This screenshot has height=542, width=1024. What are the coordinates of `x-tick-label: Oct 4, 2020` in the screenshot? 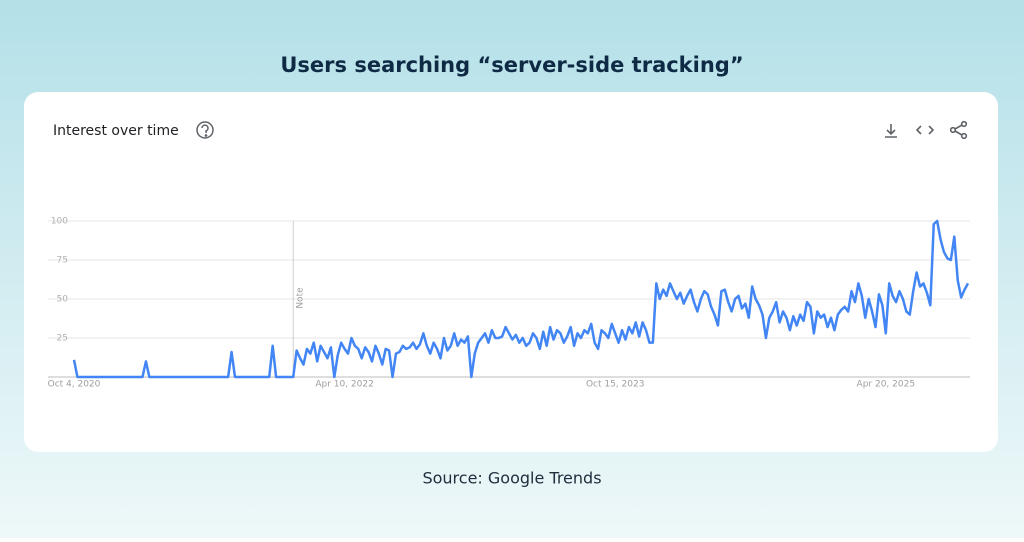 It's located at (74, 385).